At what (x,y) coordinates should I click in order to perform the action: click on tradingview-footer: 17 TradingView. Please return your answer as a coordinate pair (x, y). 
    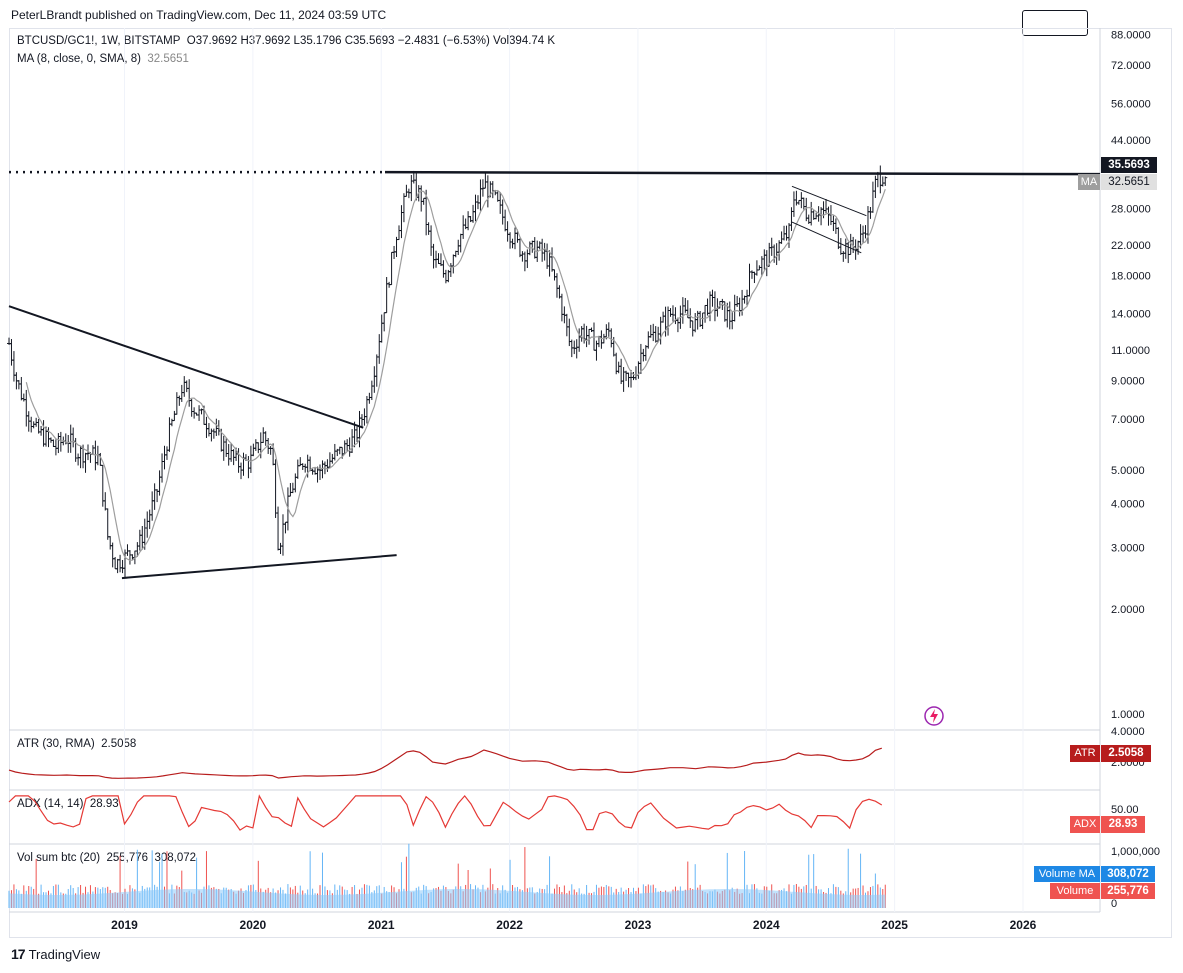
    Looking at the image, I should click on (55, 954).